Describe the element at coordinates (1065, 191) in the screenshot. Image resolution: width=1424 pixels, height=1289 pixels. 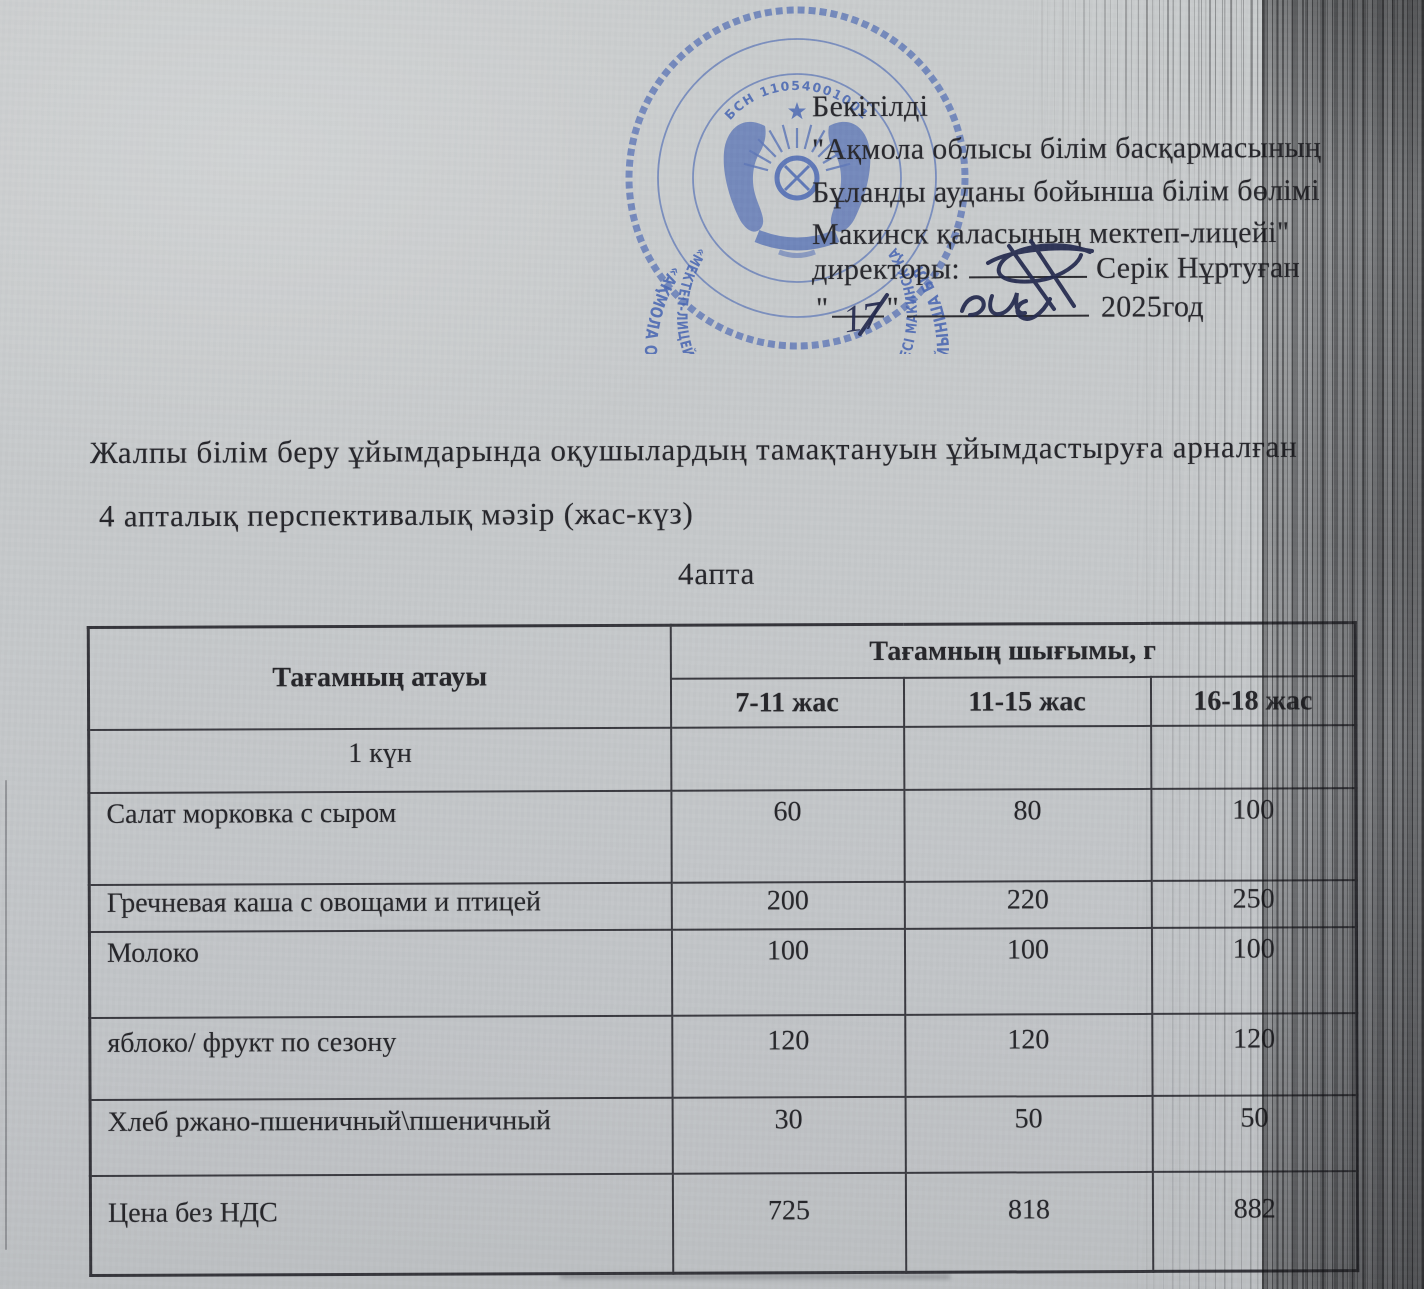
I see `approval-org-line-2: Бұланды ауданы бойынша білім бөлімі` at that location.